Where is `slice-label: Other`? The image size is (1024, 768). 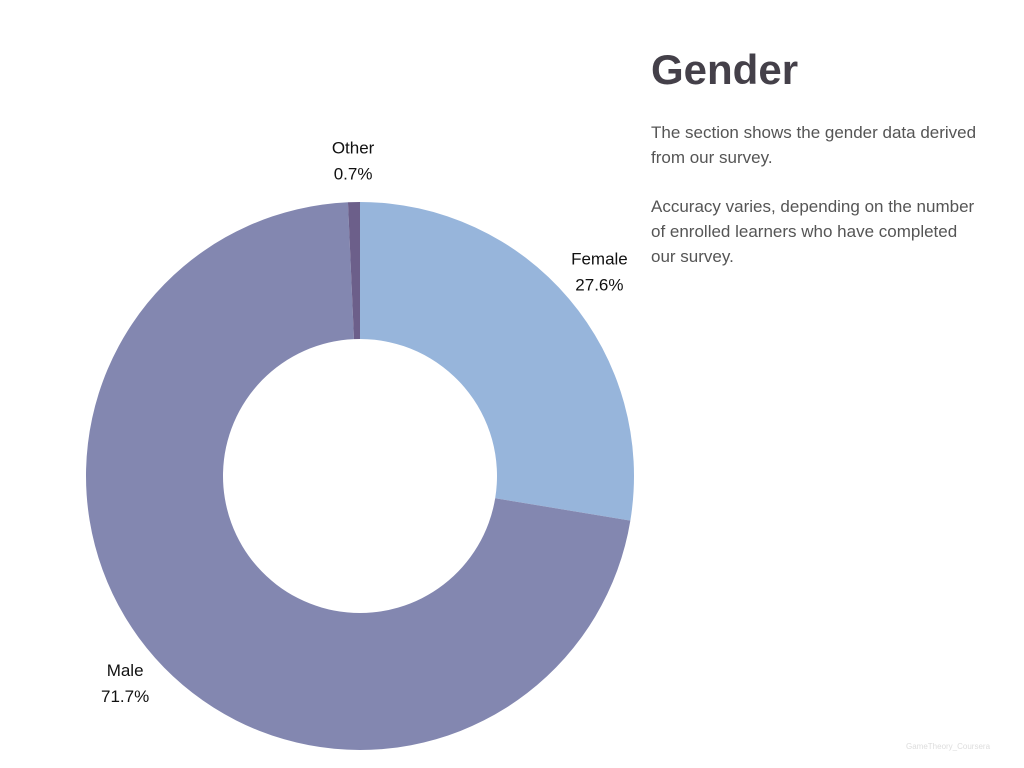 slice-label: Other is located at coordinates (353, 148).